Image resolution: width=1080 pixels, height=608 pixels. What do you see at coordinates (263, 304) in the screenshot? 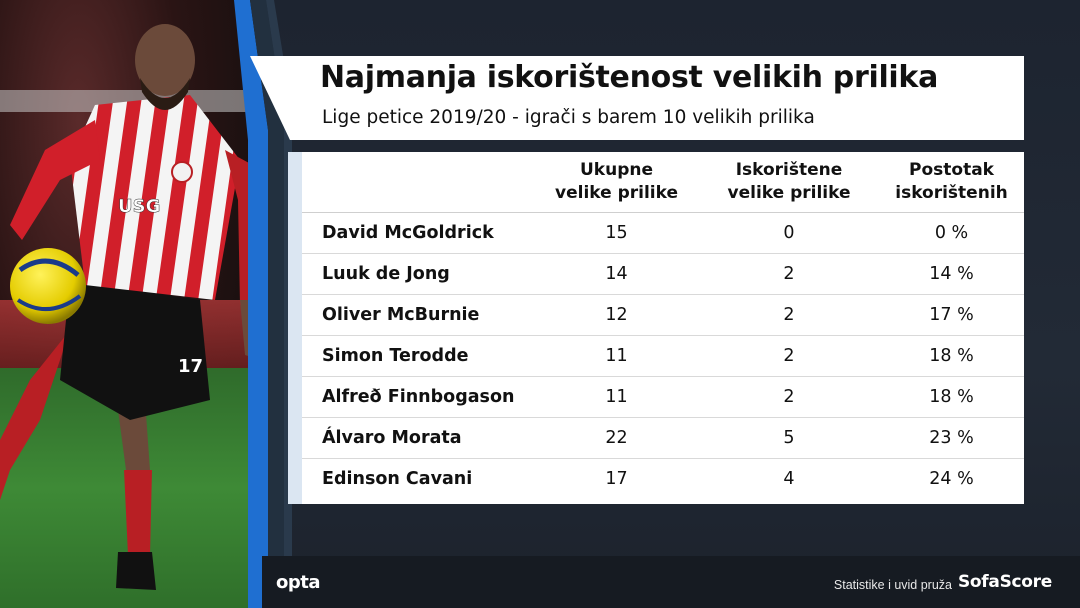
I see `blue-accent-frame` at bounding box center [263, 304].